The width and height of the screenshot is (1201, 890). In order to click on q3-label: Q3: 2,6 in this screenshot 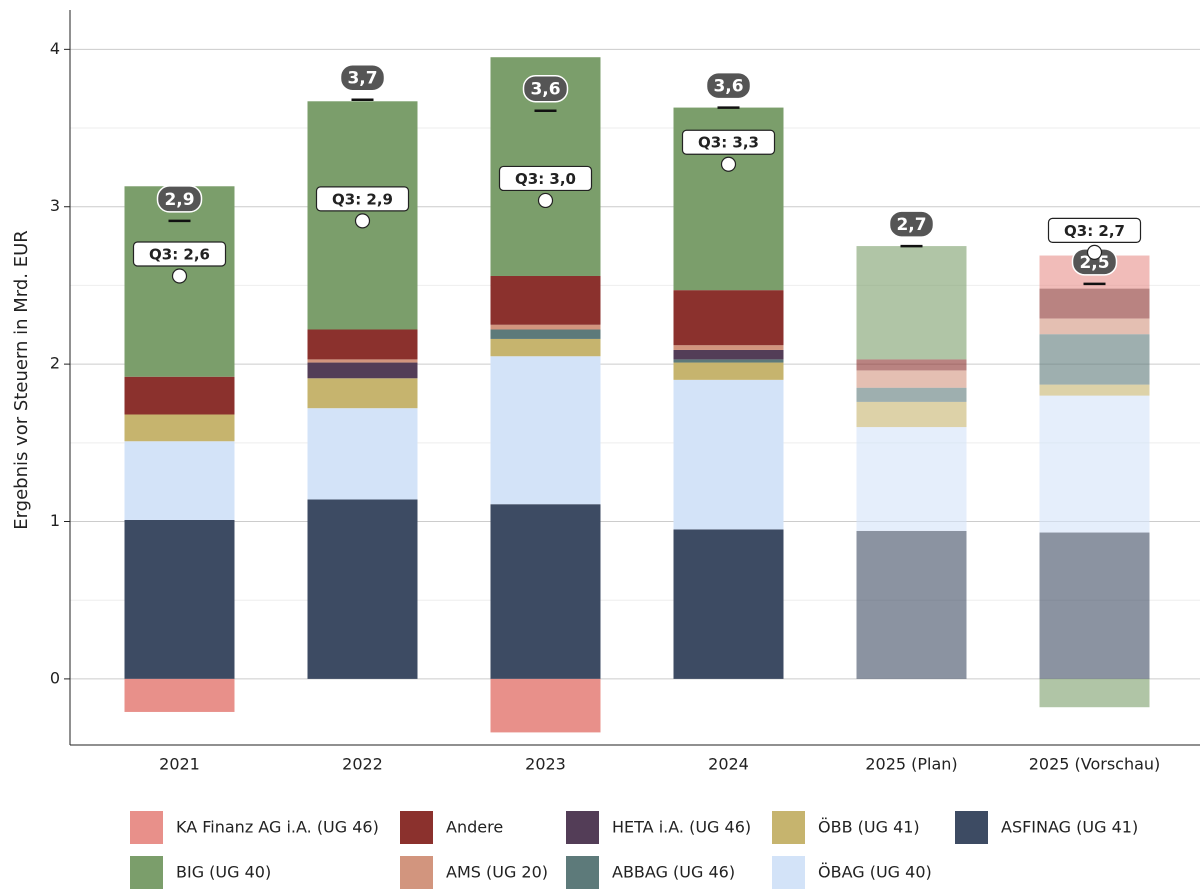, I will do `click(179, 254)`.